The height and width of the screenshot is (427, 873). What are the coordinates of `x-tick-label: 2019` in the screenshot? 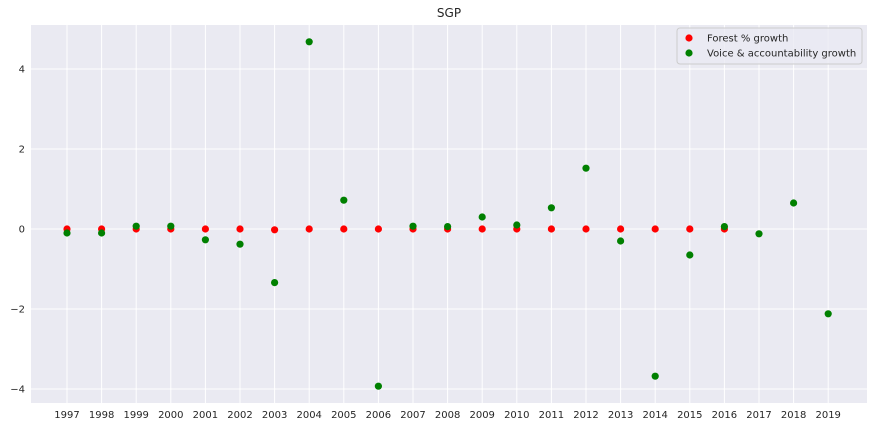 It's located at (827, 415).